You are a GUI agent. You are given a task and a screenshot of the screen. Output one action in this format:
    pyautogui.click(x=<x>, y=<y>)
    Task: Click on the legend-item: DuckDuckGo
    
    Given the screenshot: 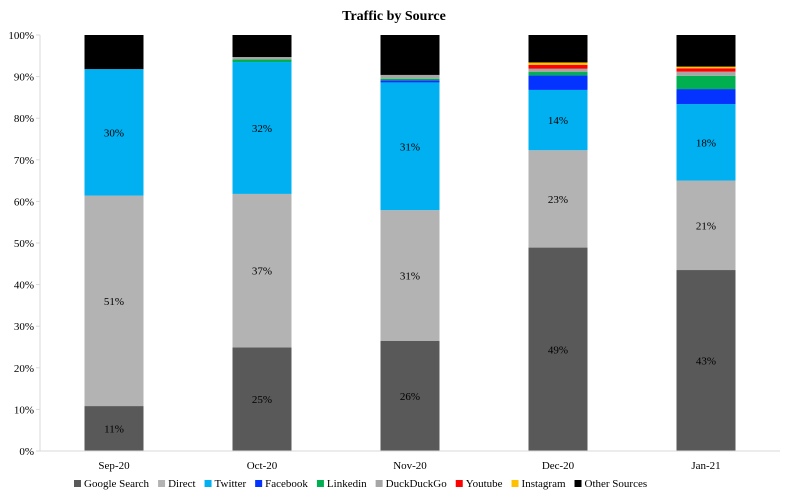 What is the action you would take?
    pyautogui.click(x=411, y=484)
    